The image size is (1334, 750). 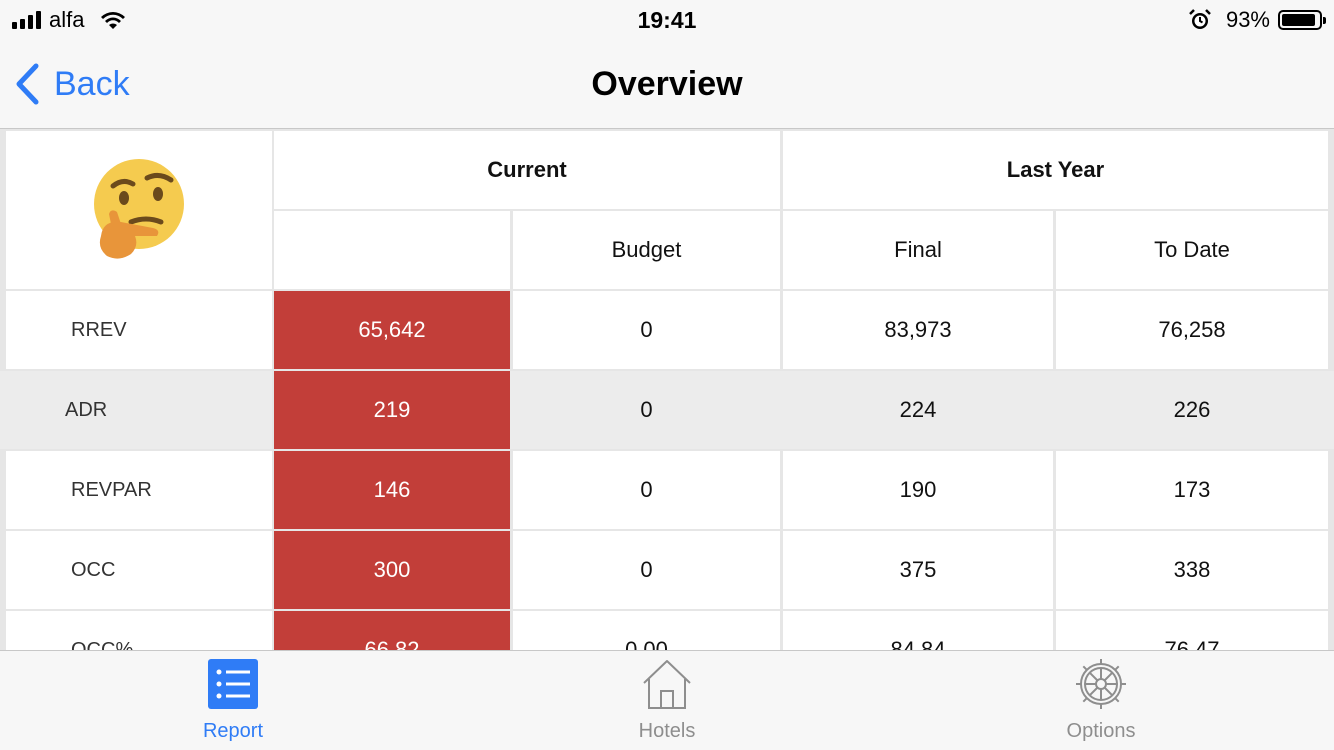 I want to click on thinking-face-emoji-icon, so click(x=139, y=209).